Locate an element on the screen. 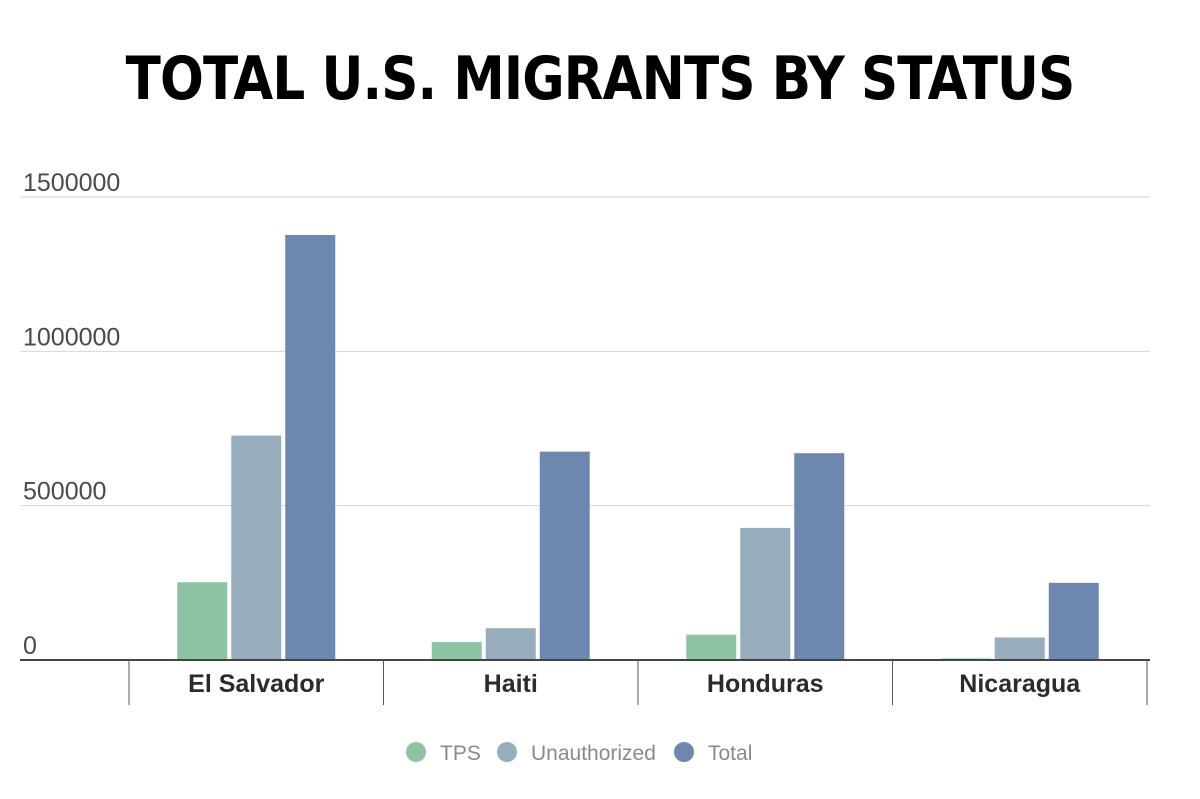 The width and height of the screenshot is (1200, 799). y-tick-label: 0 is located at coordinates (30, 646).